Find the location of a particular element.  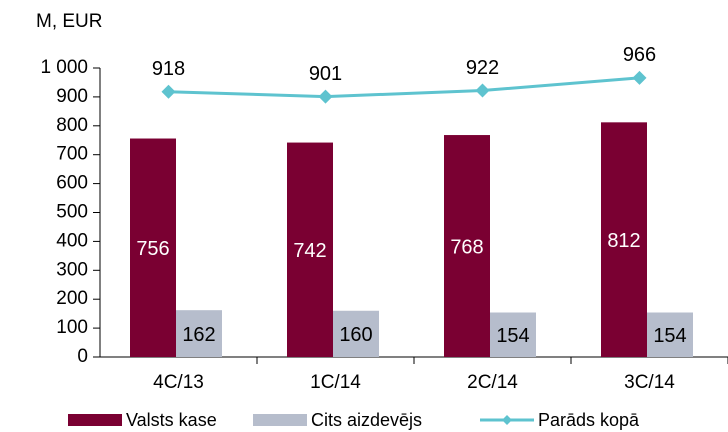

y-tick-label: 1 000 is located at coordinates (64, 67).